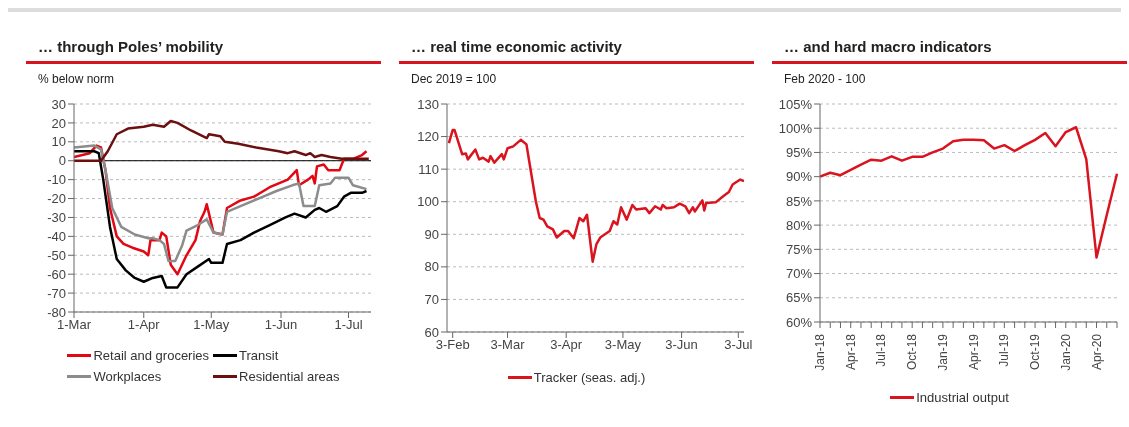 This screenshot has width=1129, height=427. Describe the element at coordinates (799, 225) in the screenshot. I see `y-tick-label: 80%` at that location.